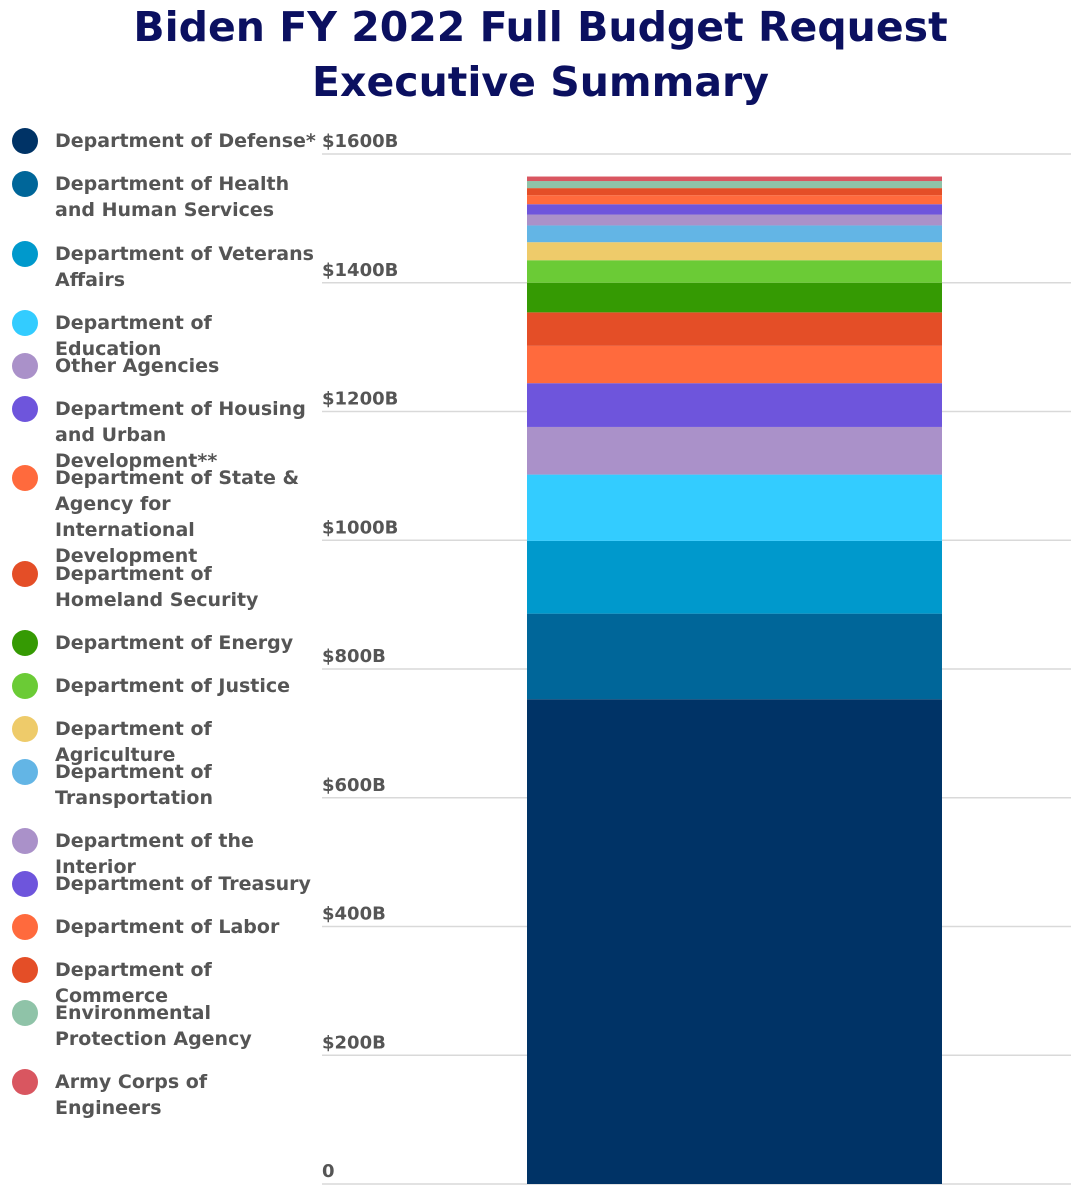 Image resolution: width=1081 pixels, height=1200 pixels. I want to click on y-tick-label: $1600B, so click(360, 141).